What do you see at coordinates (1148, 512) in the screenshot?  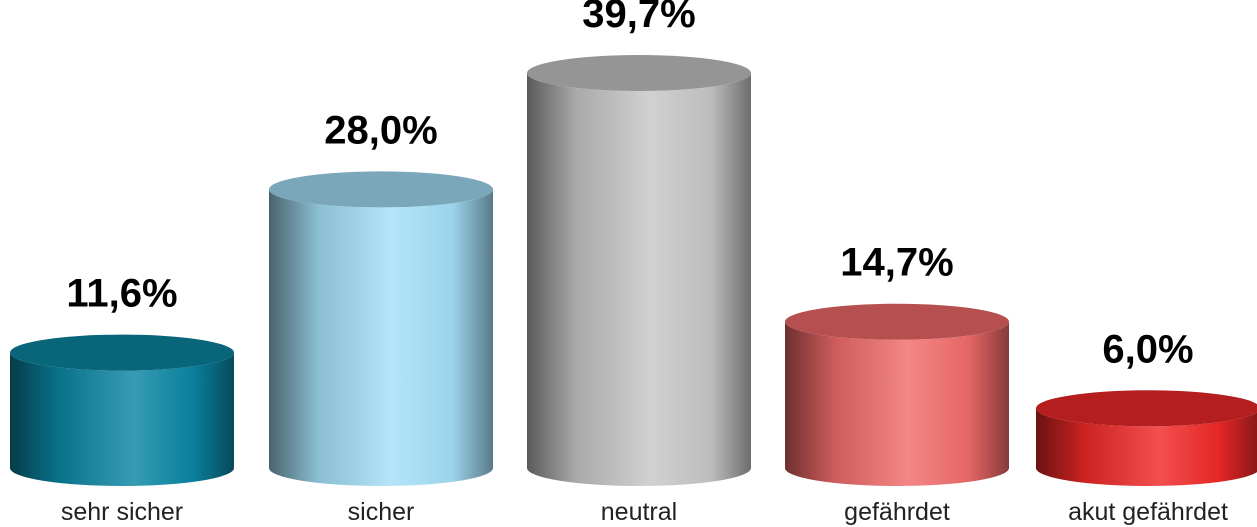 I see `category-label-5: akut gefährdet` at bounding box center [1148, 512].